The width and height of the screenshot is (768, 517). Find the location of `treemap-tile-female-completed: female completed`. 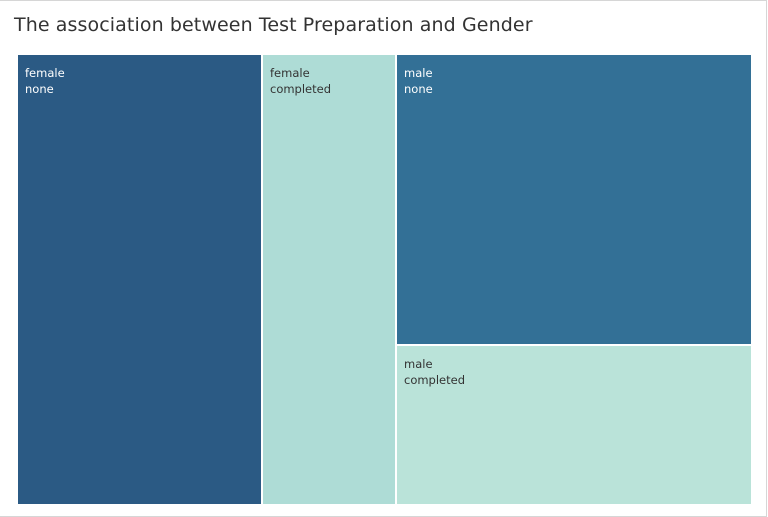

treemap-tile-female-completed: female completed is located at coordinates (329, 279).